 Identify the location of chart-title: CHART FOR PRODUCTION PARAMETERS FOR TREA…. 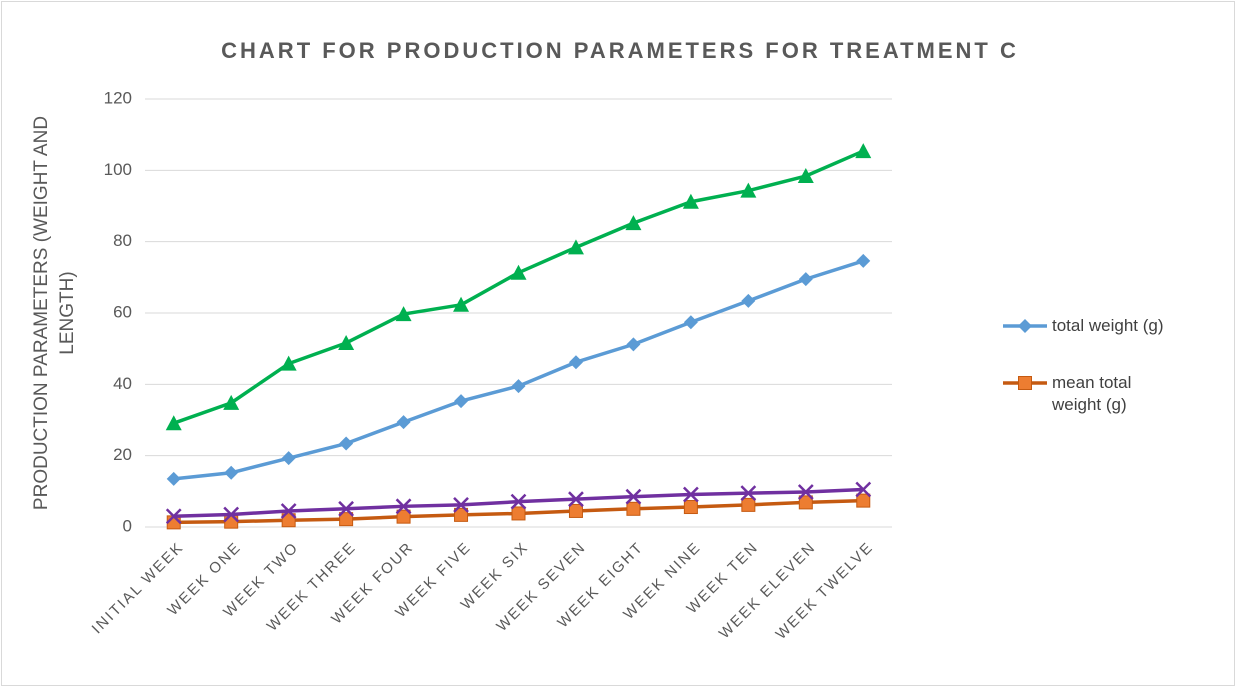
(620, 50).